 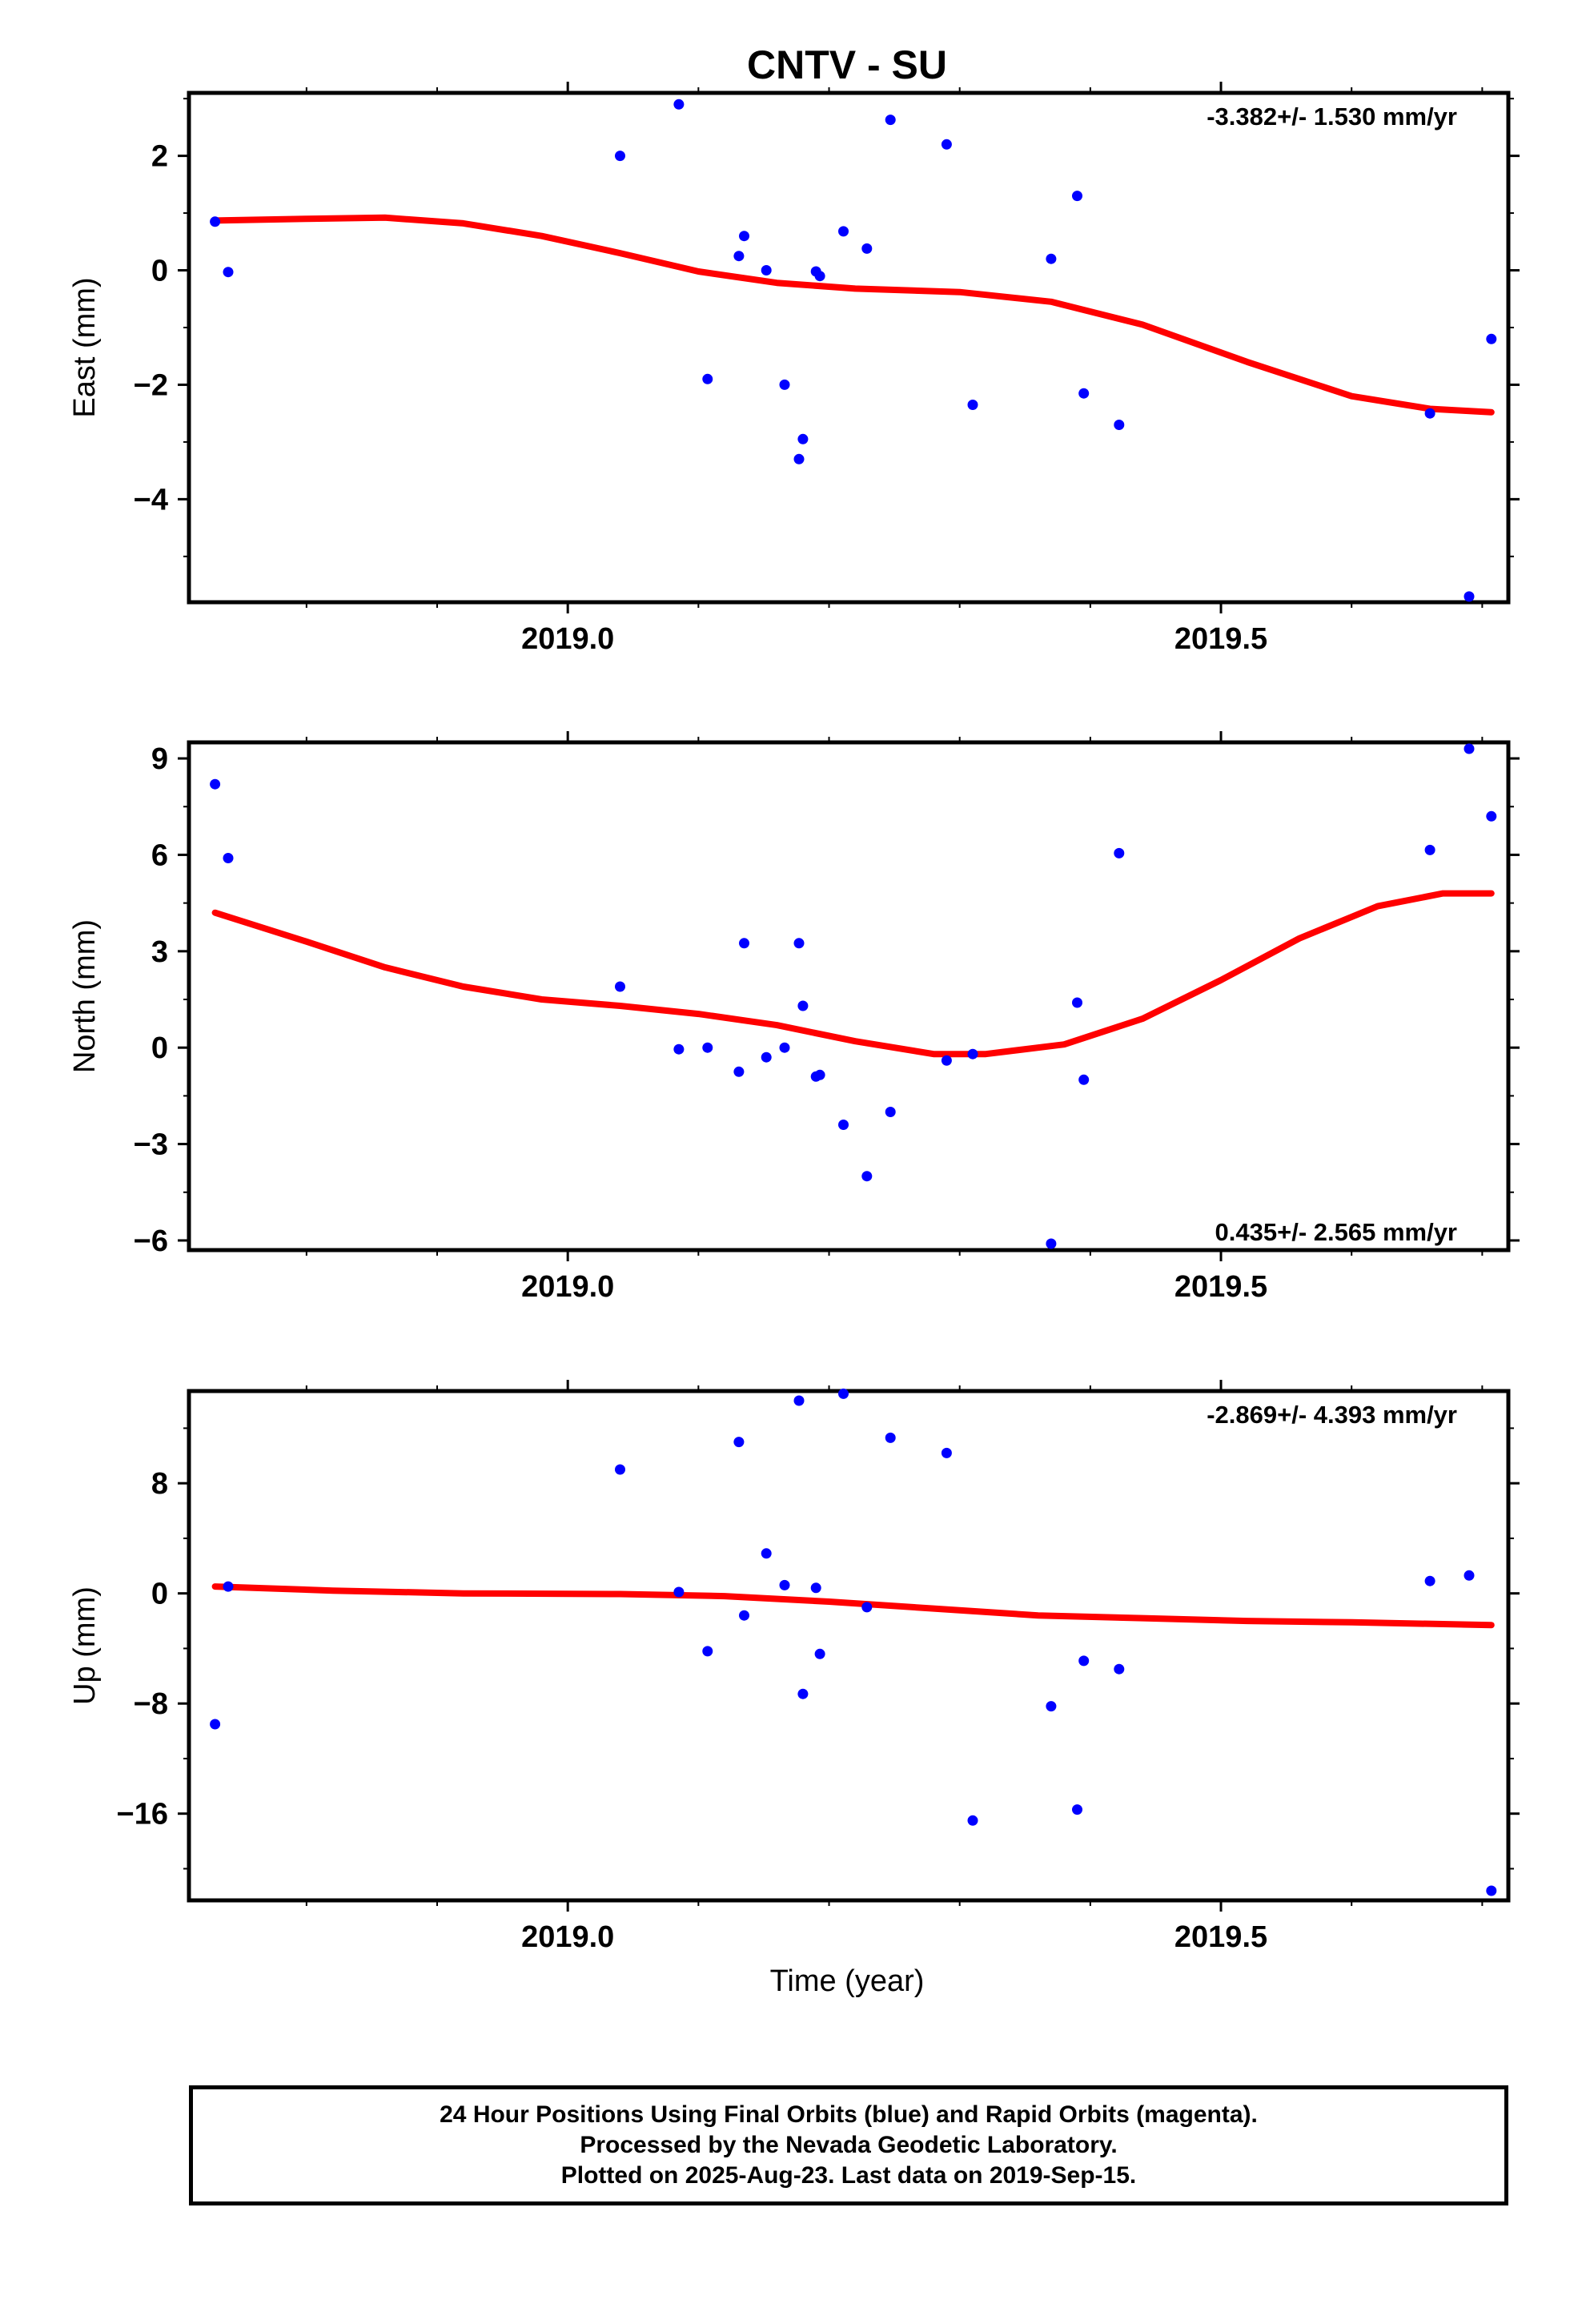 I want to click on up-y-tick-label: −16, so click(x=142, y=1815).